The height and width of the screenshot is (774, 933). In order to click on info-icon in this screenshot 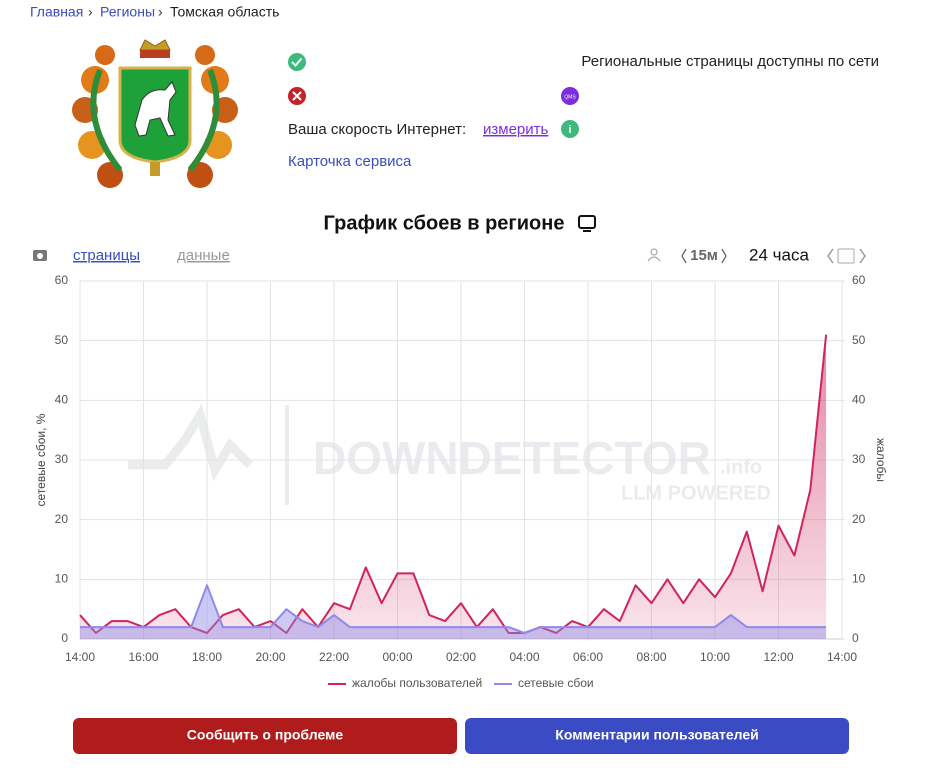, I will do `click(570, 129)`.